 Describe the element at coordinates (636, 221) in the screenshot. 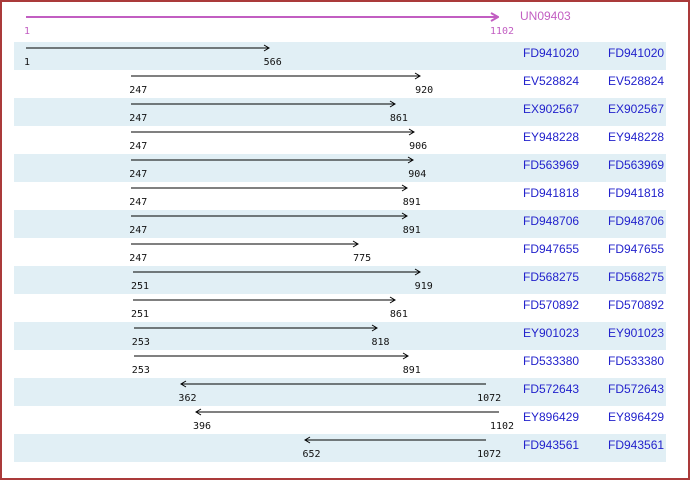

I see `accession-label-2: FD948706` at that location.